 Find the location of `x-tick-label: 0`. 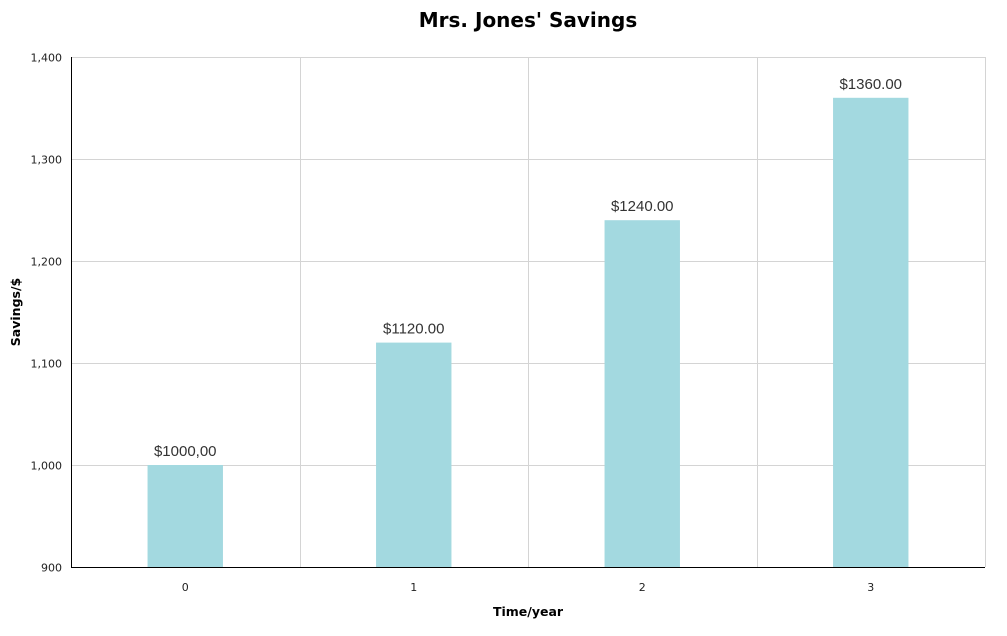

x-tick-label: 0 is located at coordinates (185, 587).